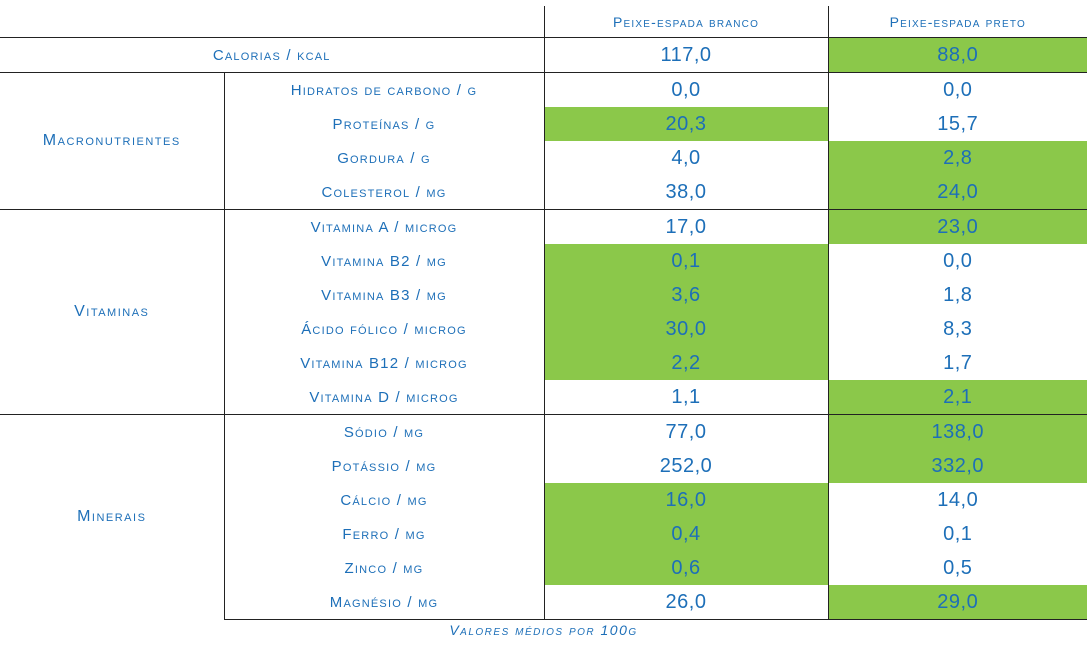 The image size is (1087, 660). I want to click on value-preto: 15,7, so click(957, 124).